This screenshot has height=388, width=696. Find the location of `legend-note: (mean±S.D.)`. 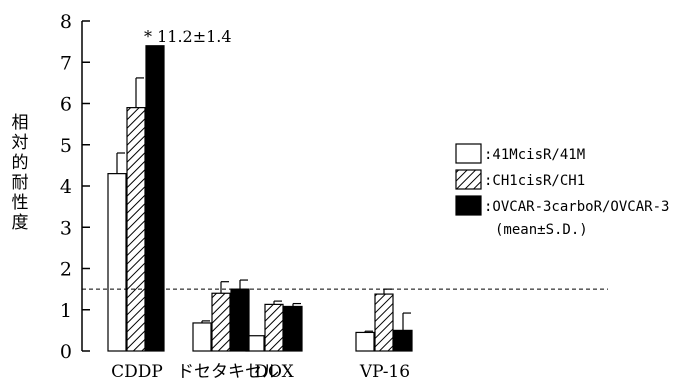

legend-note: (mean±S.D.) is located at coordinates (541, 230).